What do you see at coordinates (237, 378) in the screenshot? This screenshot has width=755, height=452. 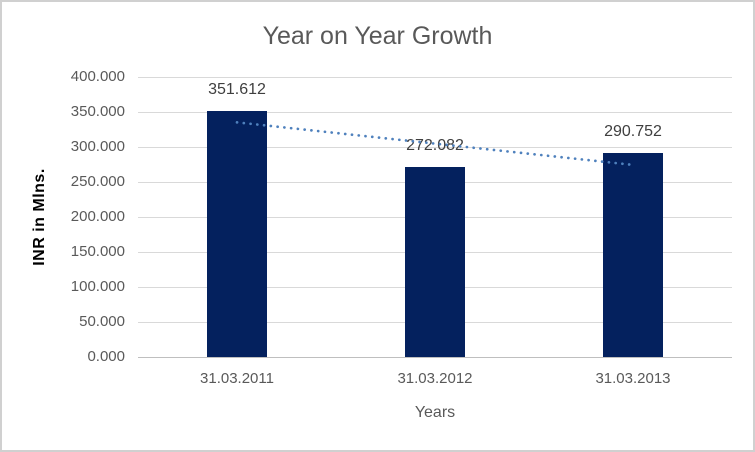 I see `category-label: 31.03.2011` at bounding box center [237, 378].